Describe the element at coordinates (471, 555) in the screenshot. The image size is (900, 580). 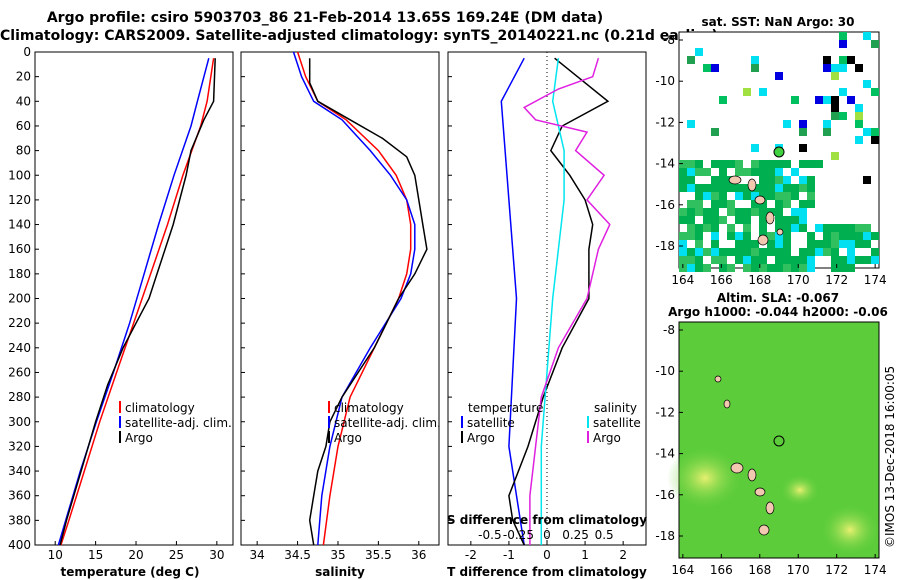
I see `x-tick-label: -2` at that location.